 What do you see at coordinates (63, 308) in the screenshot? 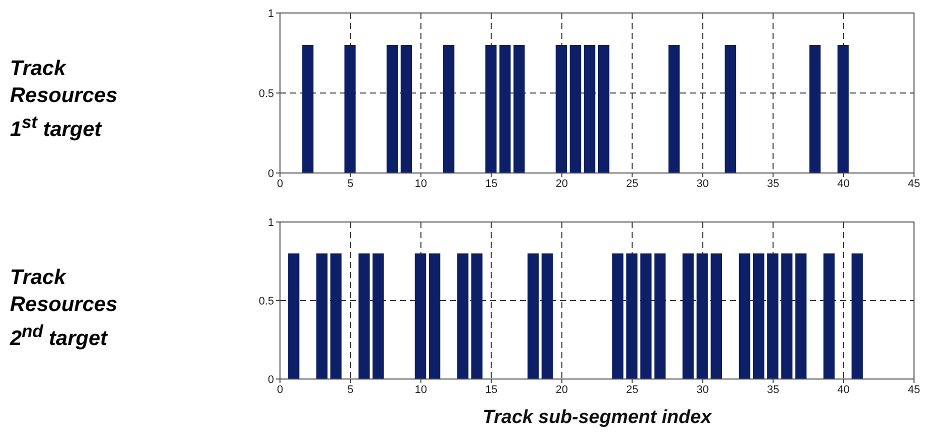
I see `y-axis-title: Track Resources 2$^{nd}$ target` at bounding box center [63, 308].